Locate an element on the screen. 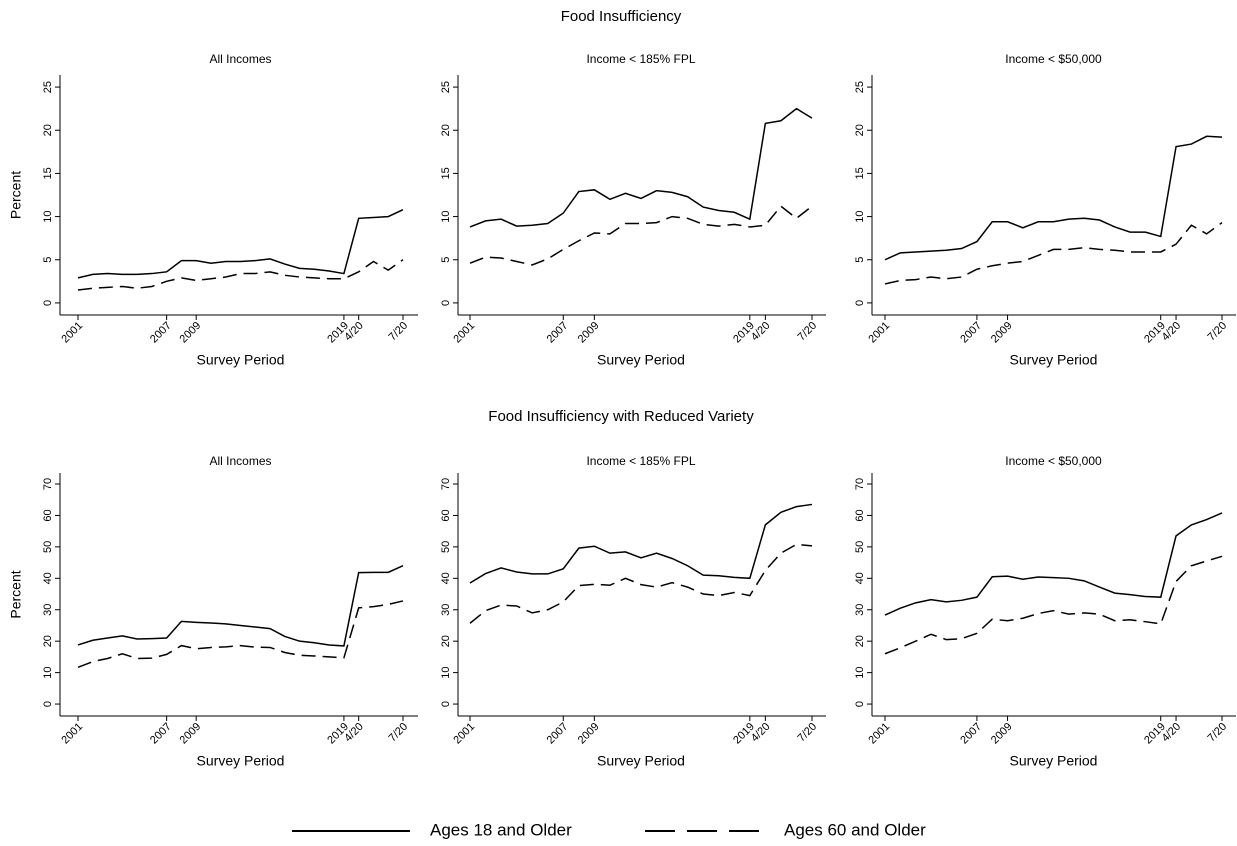 This screenshot has height=846, width=1237. legend-label: Ages 18 and Older is located at coordinates (501, 829).